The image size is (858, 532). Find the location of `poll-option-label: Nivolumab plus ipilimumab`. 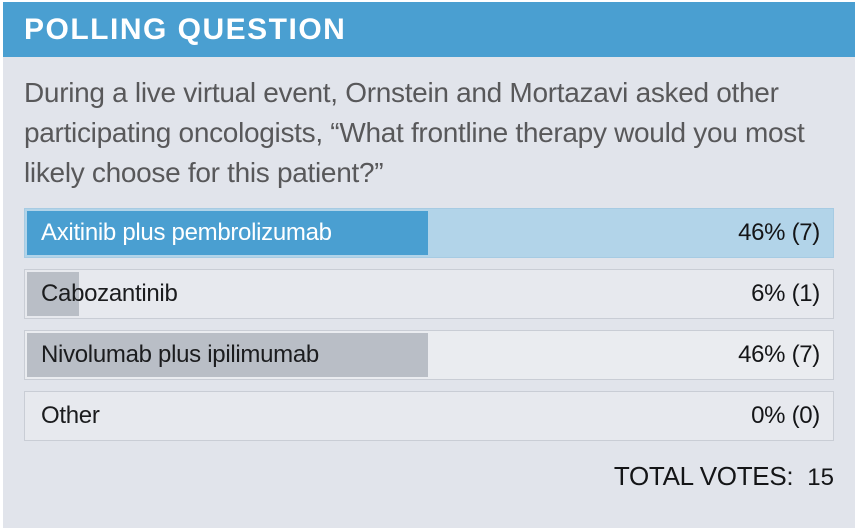

poll-option-label: Nivolumab plus ipilimumab is located at coordinates (180, 354).